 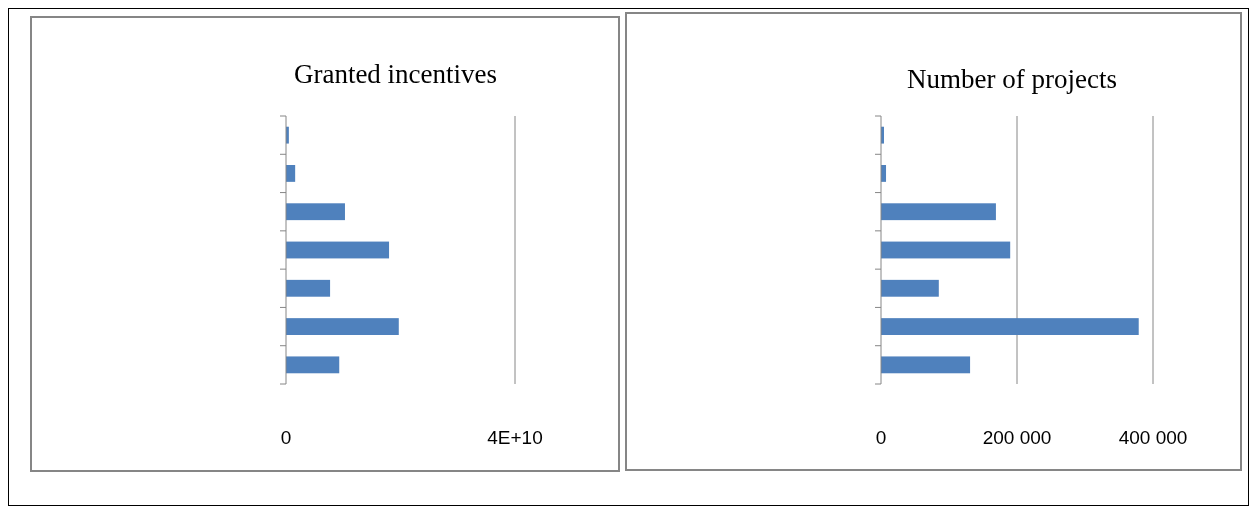 I want to click on x-tick-label: 400 000, so click(x=1153, y=437).